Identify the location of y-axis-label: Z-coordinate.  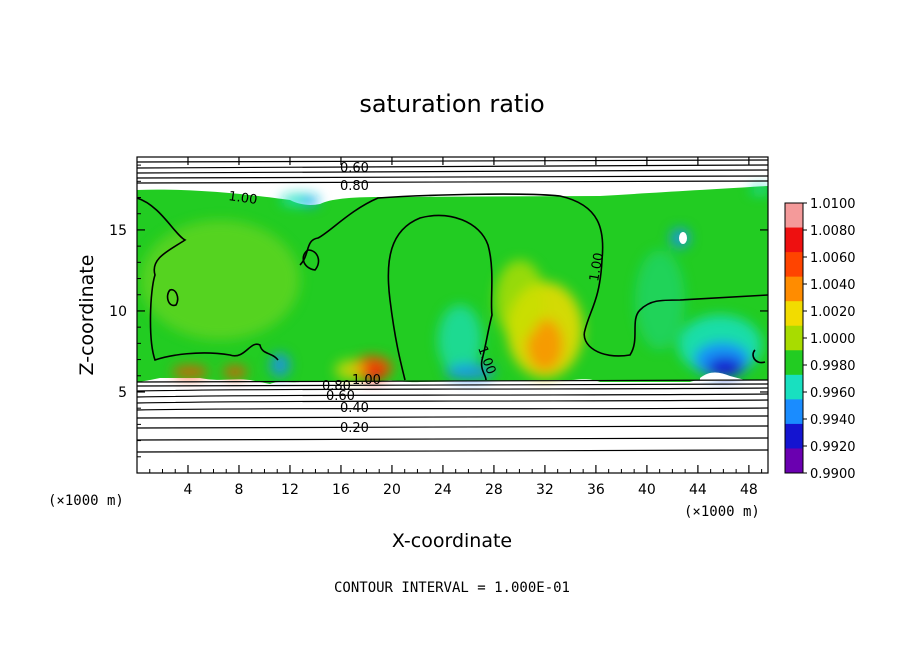
(87, 315).